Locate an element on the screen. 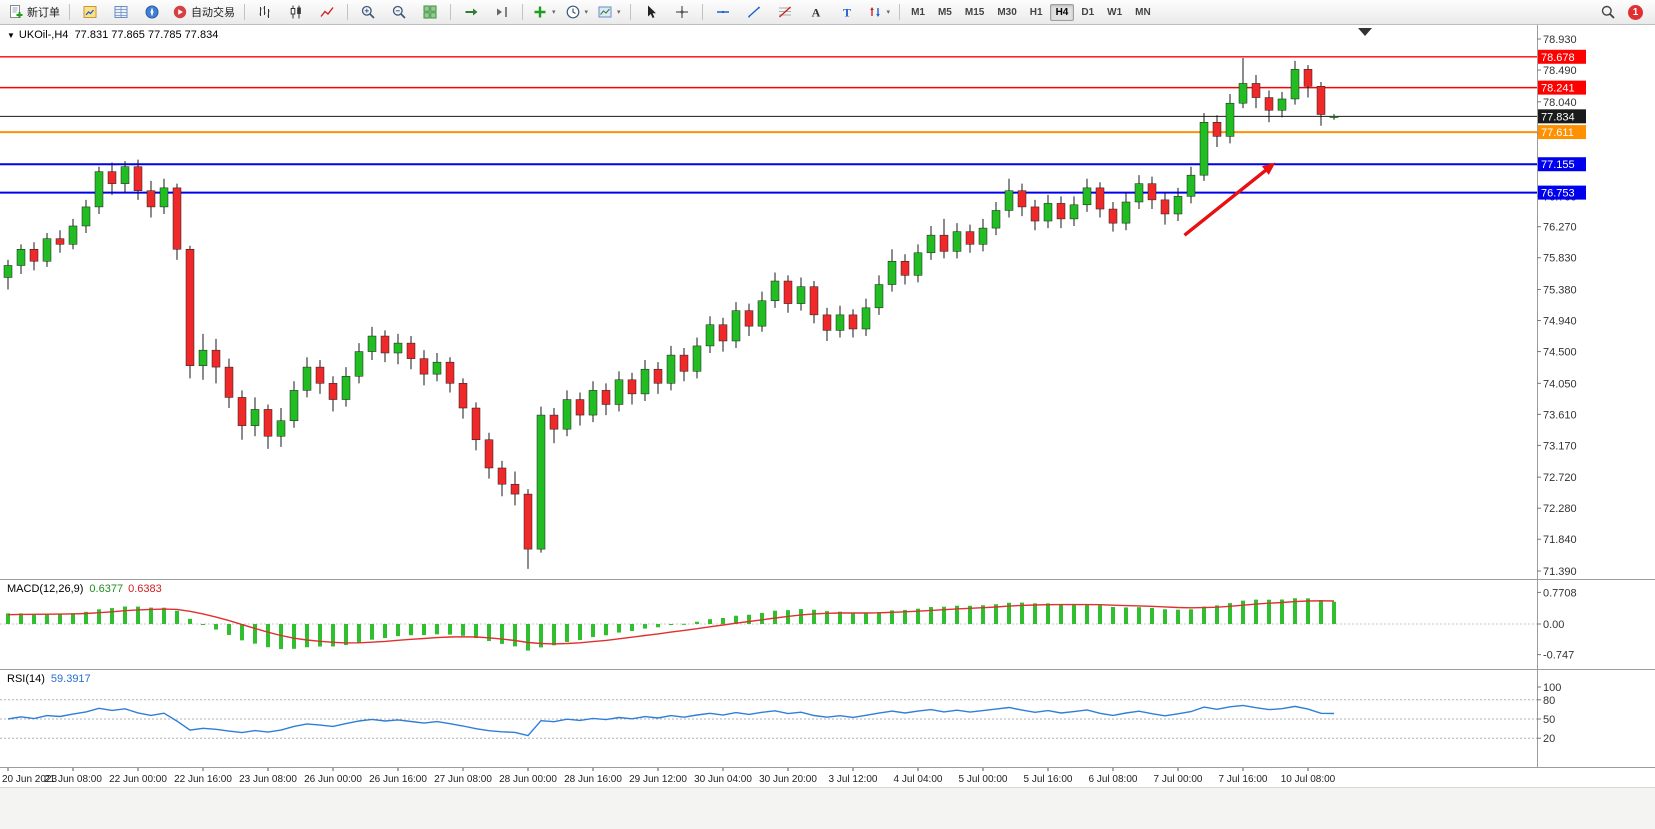 The width and height of the screenshot is (1655, 829). auto-scroll-button is located at coordinates (471, 12).